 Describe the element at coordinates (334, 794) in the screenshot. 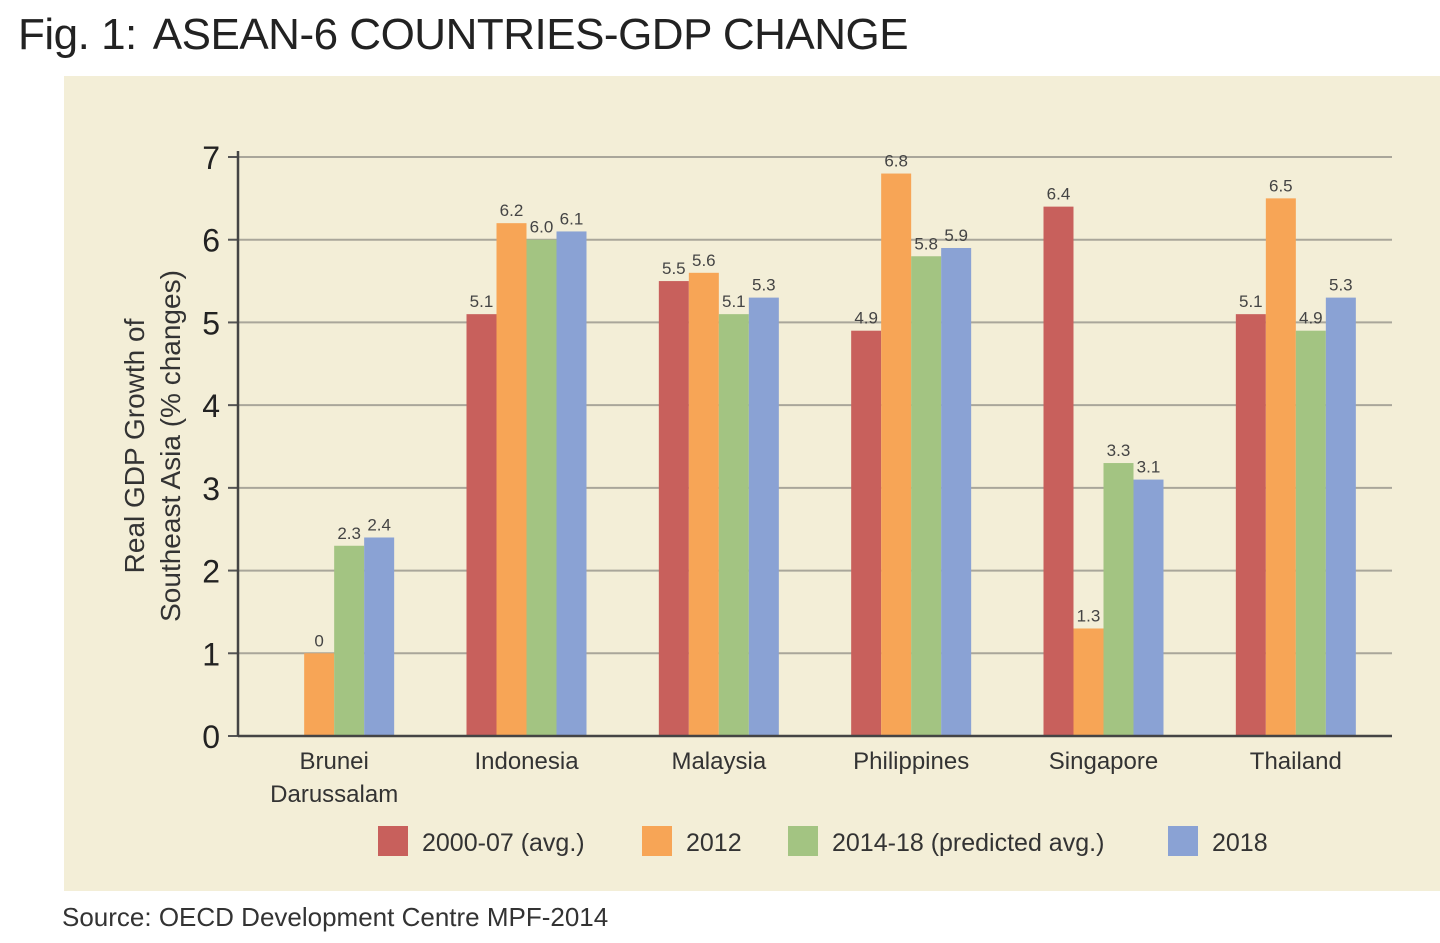

I see `x-tick-label: Darussalam` at that location.